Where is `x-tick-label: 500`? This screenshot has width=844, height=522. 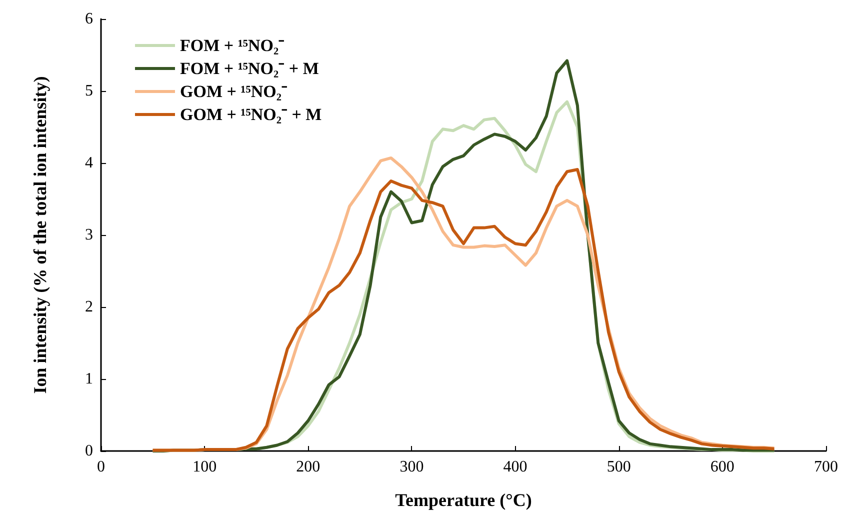 x-tick-label: 500 is located at coordinates (618, 467).